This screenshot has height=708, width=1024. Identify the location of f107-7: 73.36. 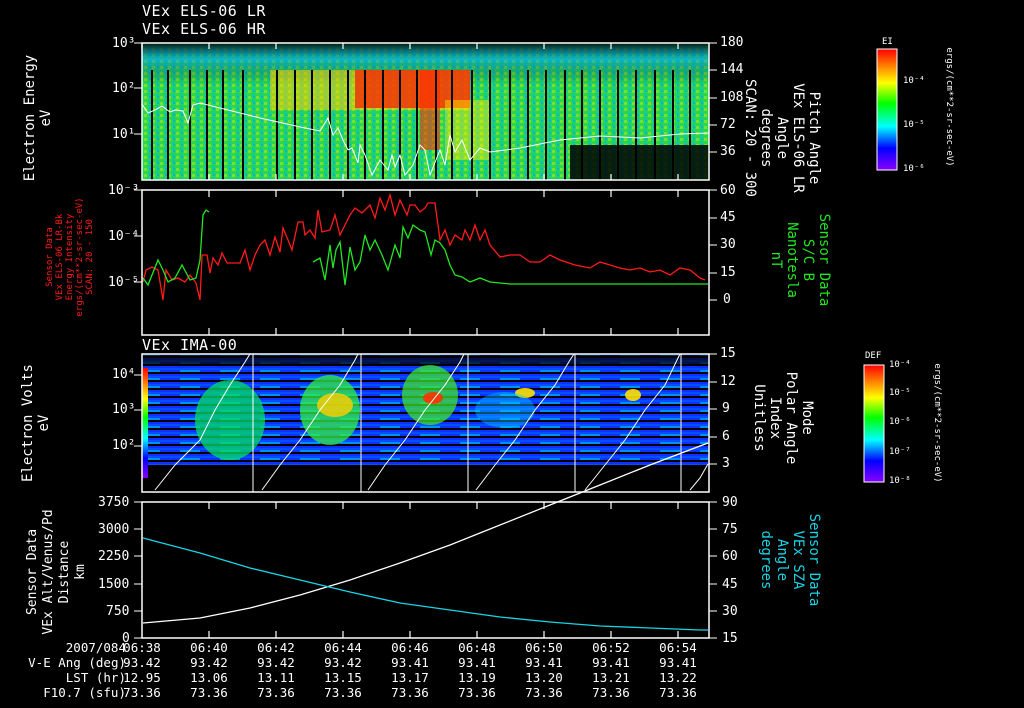
(611, 692).